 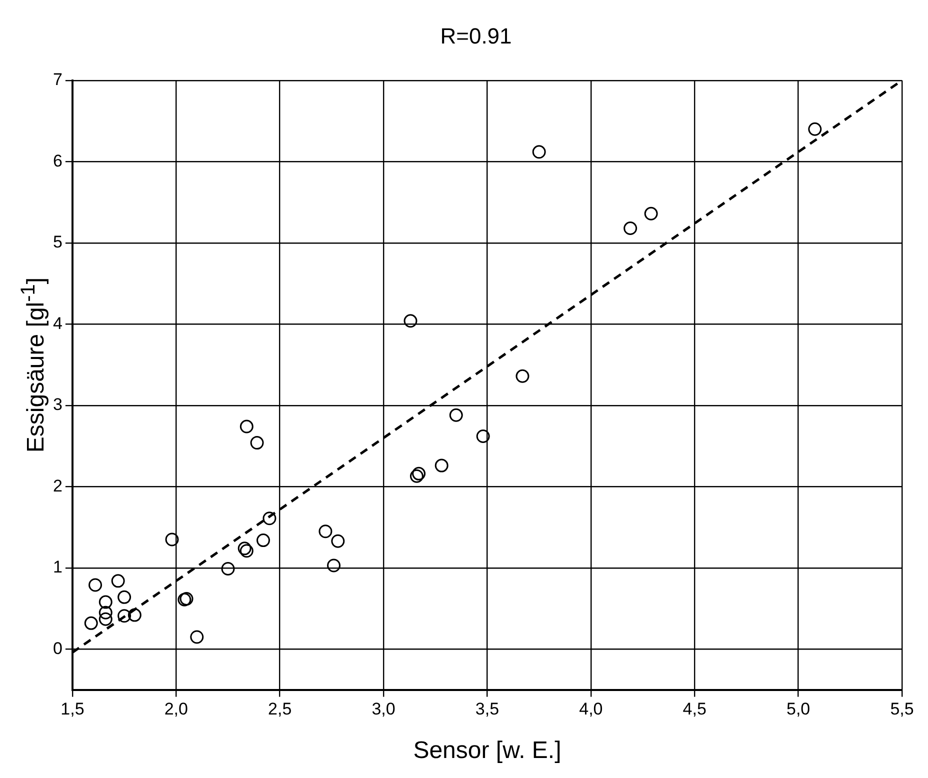 I want to click on y-tick-label: 4, so click(x=57, y=323).